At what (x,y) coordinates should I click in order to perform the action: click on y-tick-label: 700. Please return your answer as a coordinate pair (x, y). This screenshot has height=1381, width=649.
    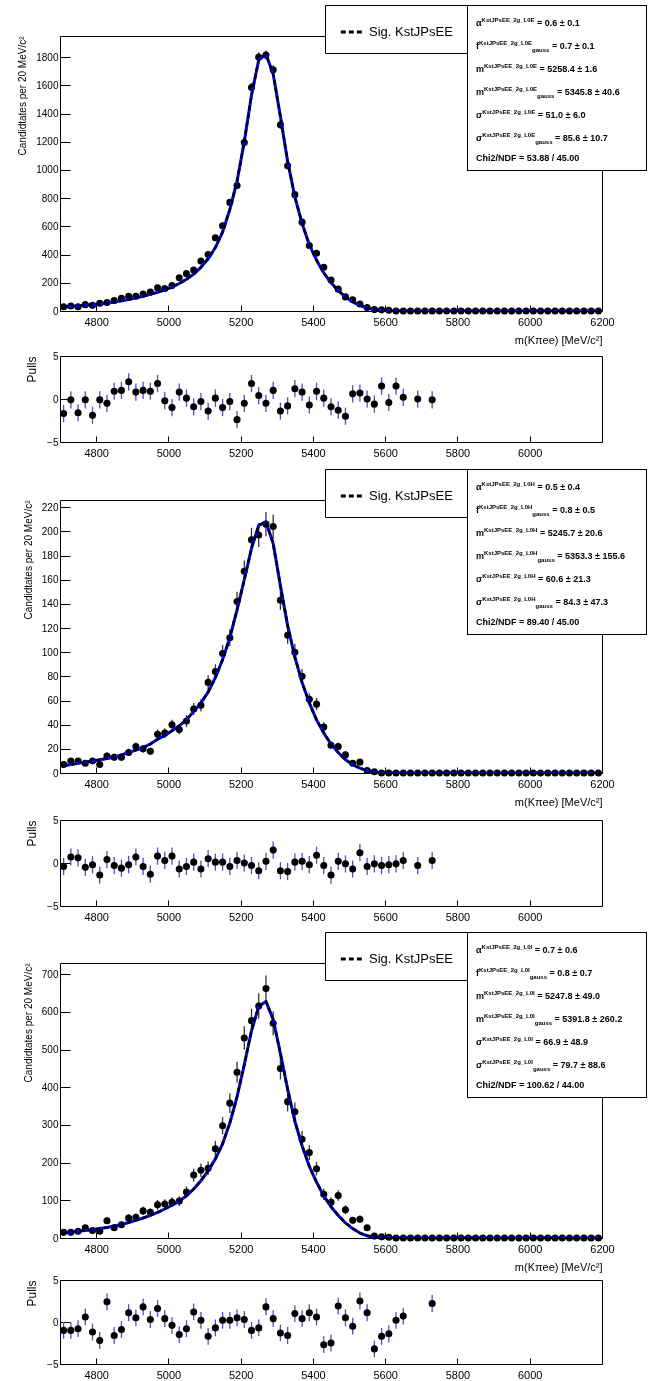
    Looking at the image, I should click on (50, 974).